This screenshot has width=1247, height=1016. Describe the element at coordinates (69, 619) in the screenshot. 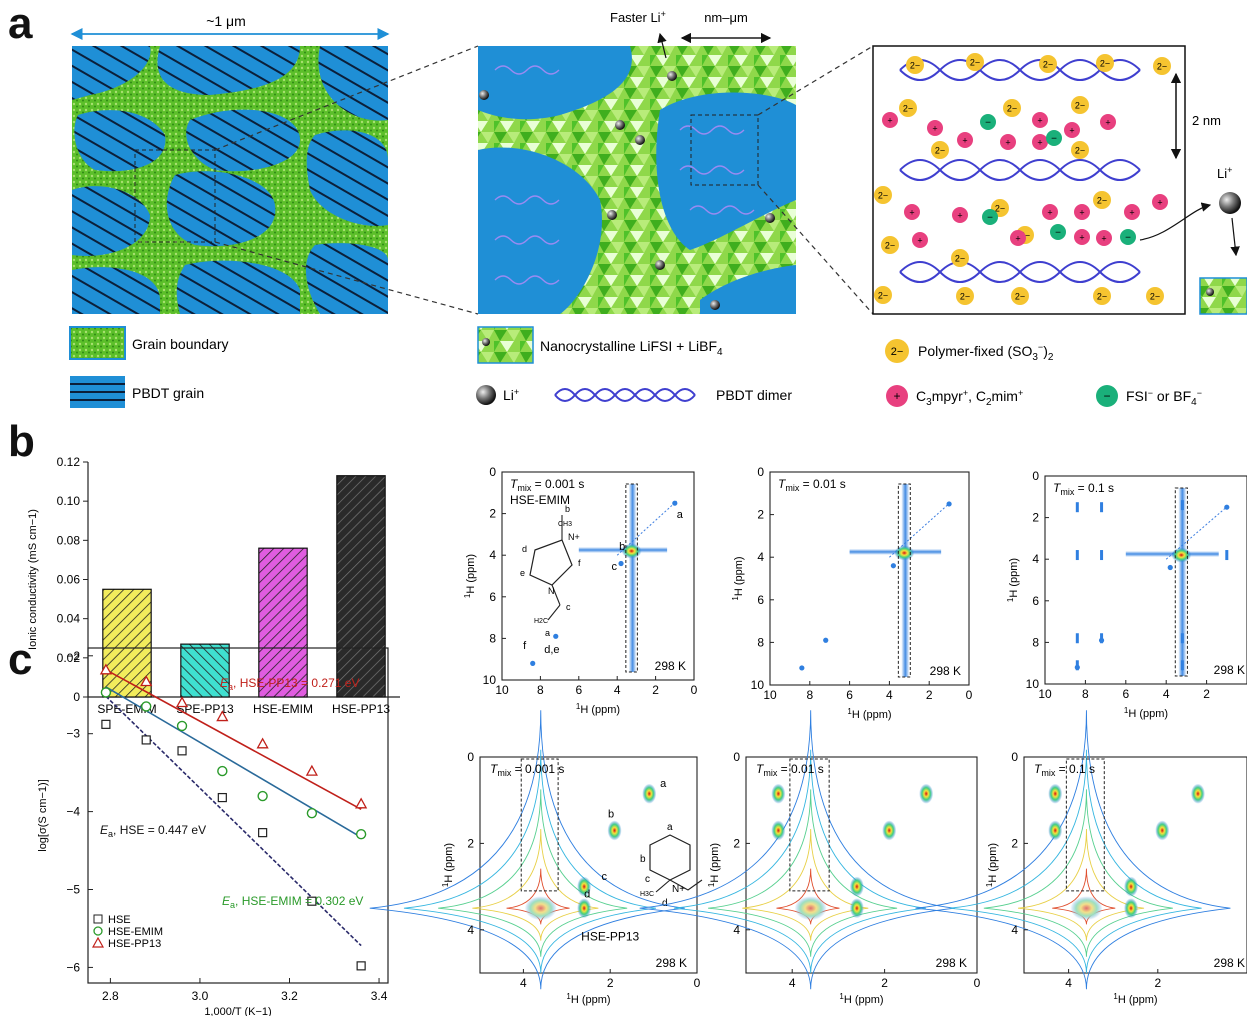

I see `y-tick-label: 0.04` at that location.